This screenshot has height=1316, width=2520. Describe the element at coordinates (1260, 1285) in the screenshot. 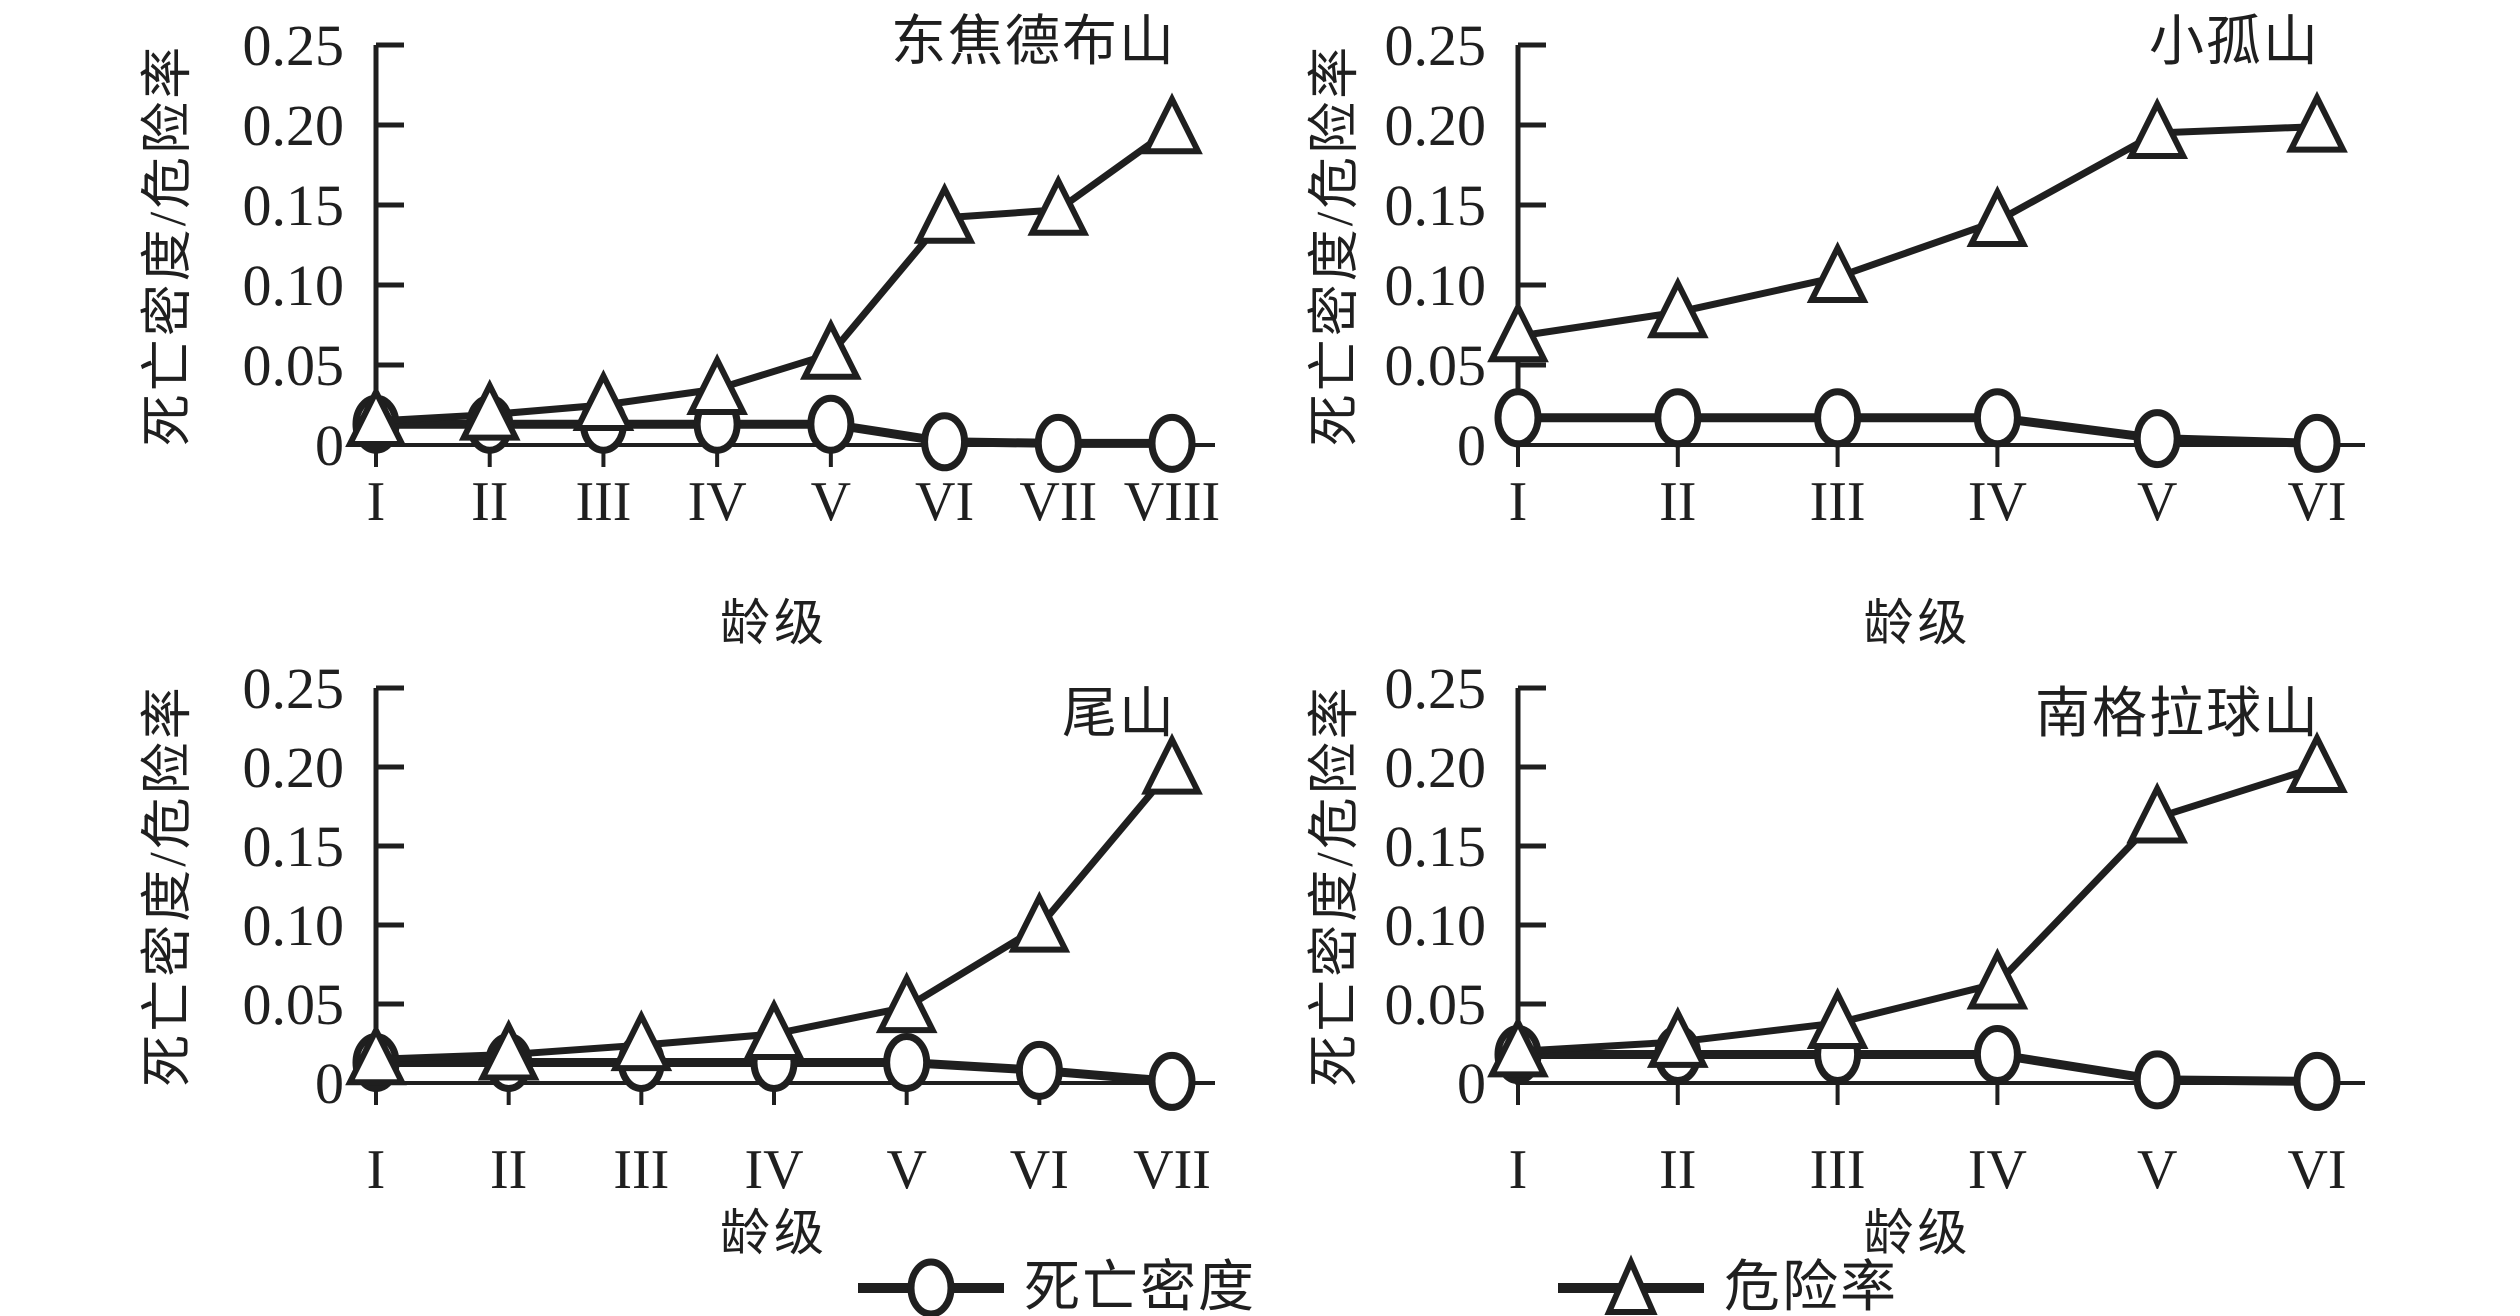

I see `legend: 死亡密度 危险率` at that location.